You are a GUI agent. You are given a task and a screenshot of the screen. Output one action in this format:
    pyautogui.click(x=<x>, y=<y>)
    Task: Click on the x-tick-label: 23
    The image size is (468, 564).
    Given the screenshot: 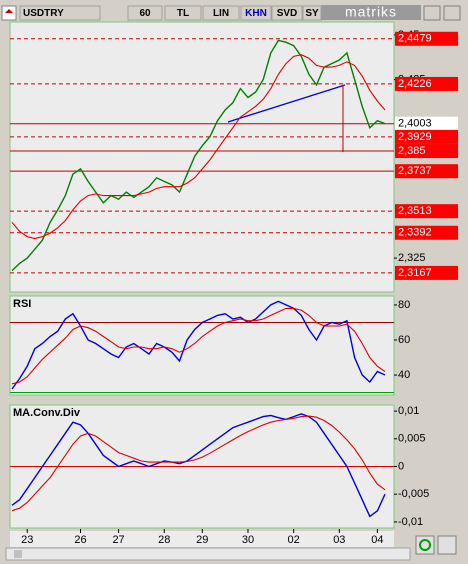 What is the action you would take?
    pyautogui.click(x=27, y=540)
    